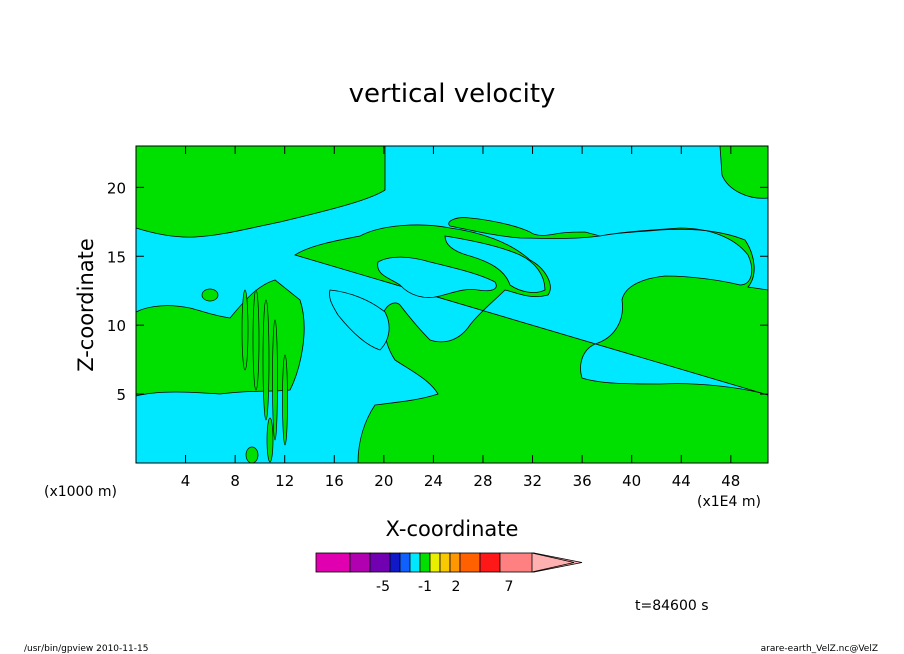 This screenshot has width=904, height=654. I want to click on x-tick-label: 36, so click(582, 481).